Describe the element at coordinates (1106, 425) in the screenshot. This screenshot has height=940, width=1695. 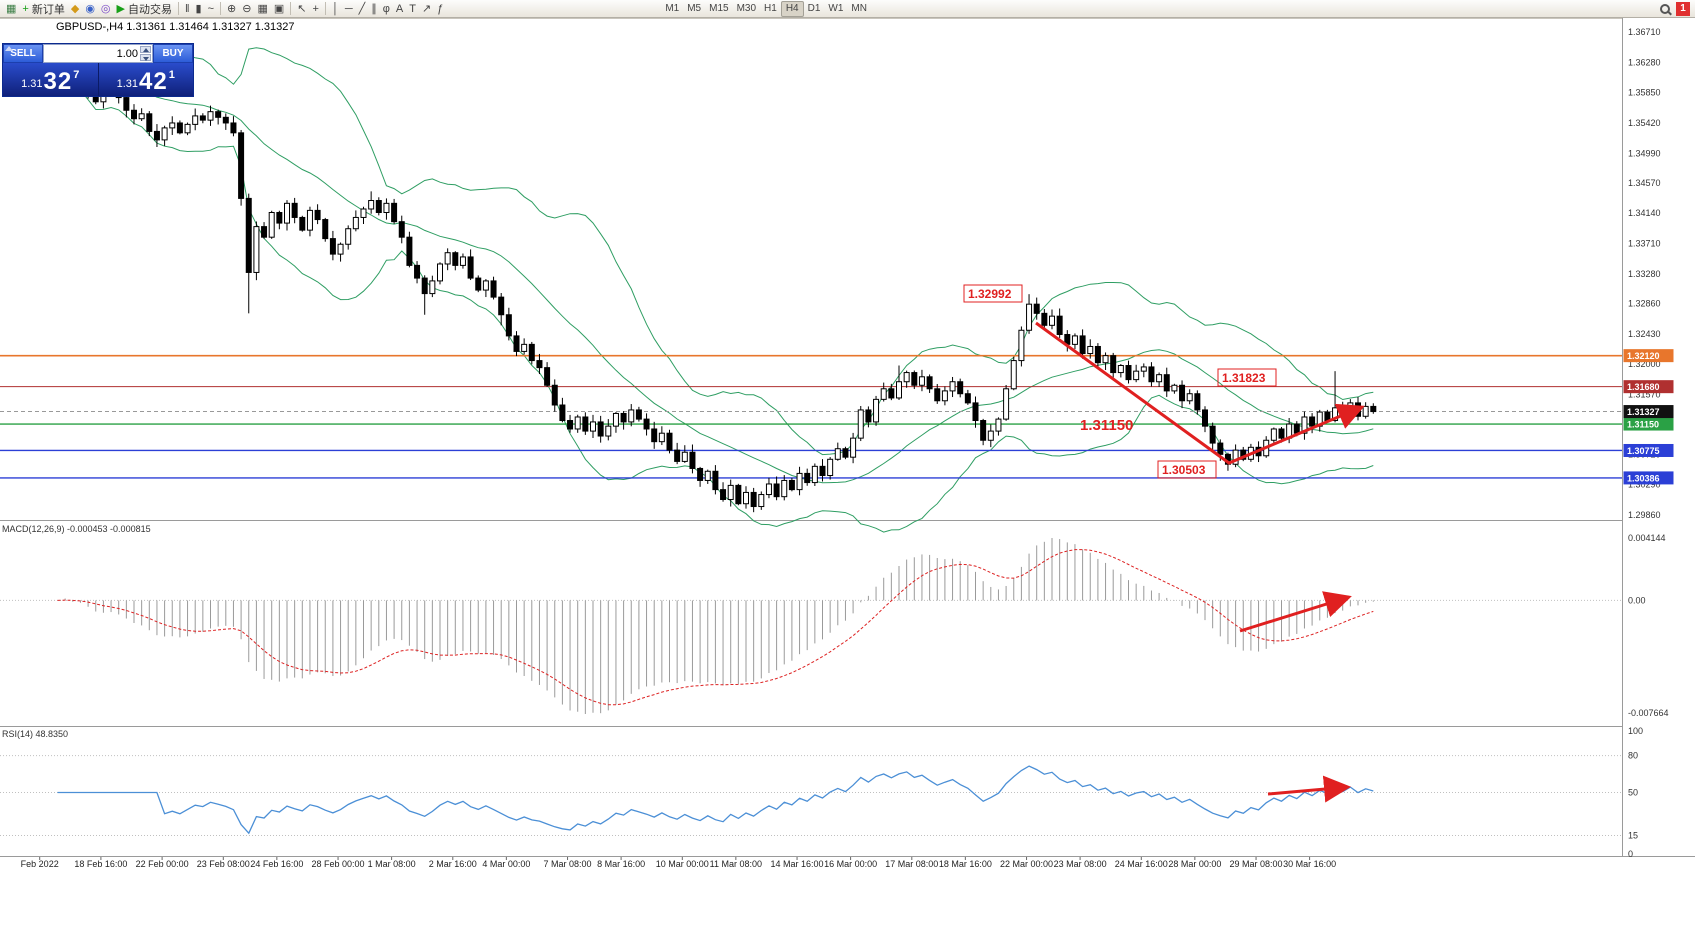
I see `annotation-label: 1.31150` at that location.